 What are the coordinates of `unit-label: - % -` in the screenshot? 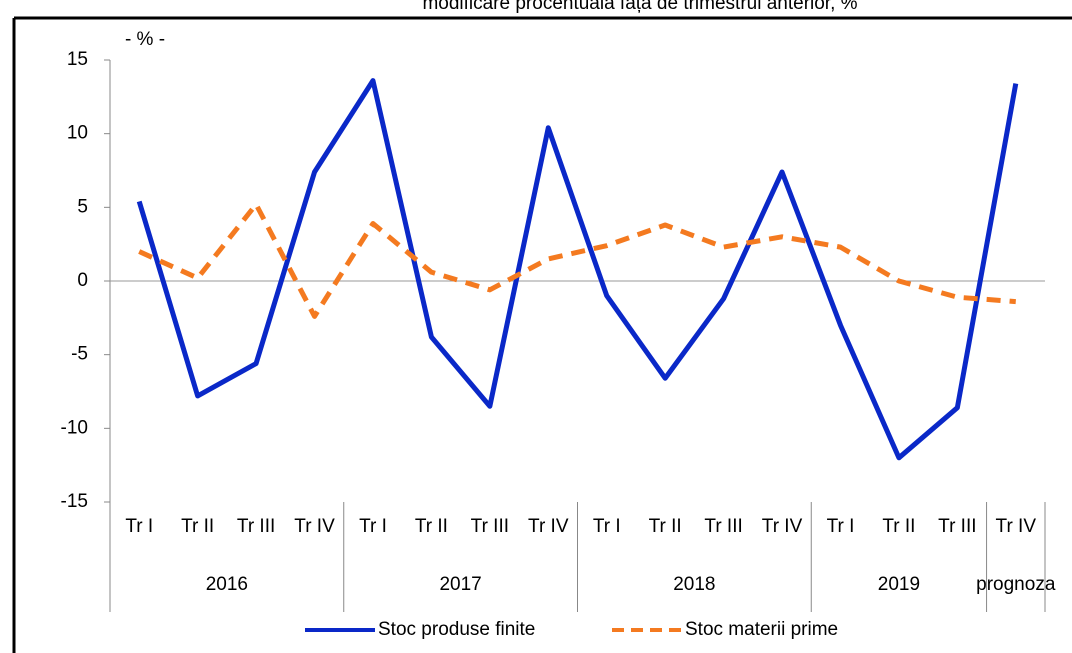 It's located at (145, 39).